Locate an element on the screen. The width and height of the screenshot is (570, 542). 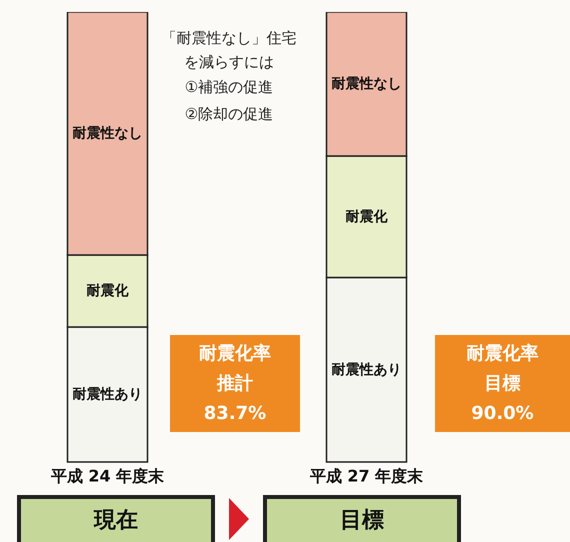
text: 耐震性あり is located at coordinates (367, 370).